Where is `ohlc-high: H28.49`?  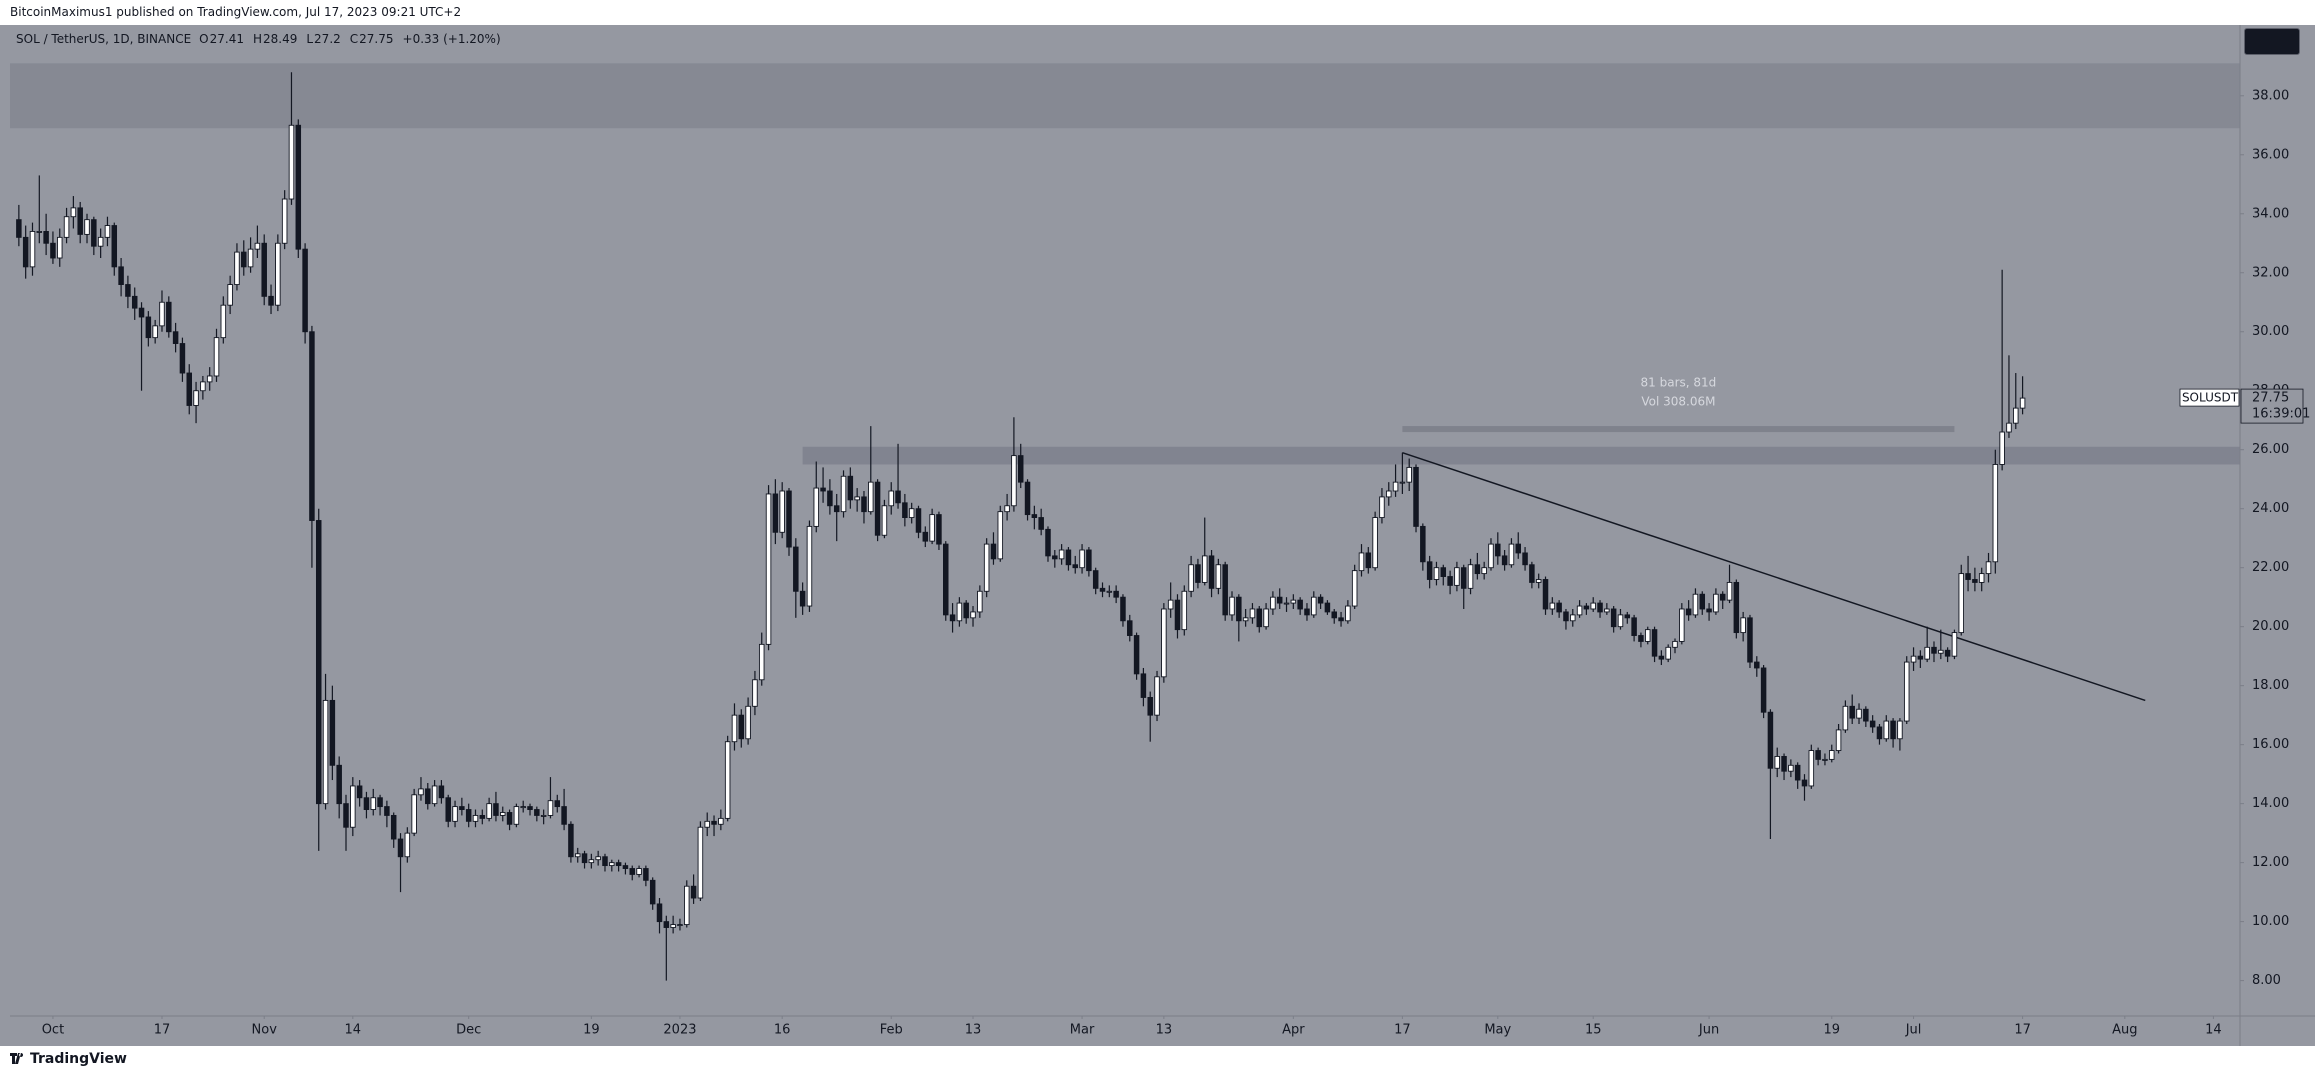 ohlc-high: H28.49 is located at coordinates (275, 39).